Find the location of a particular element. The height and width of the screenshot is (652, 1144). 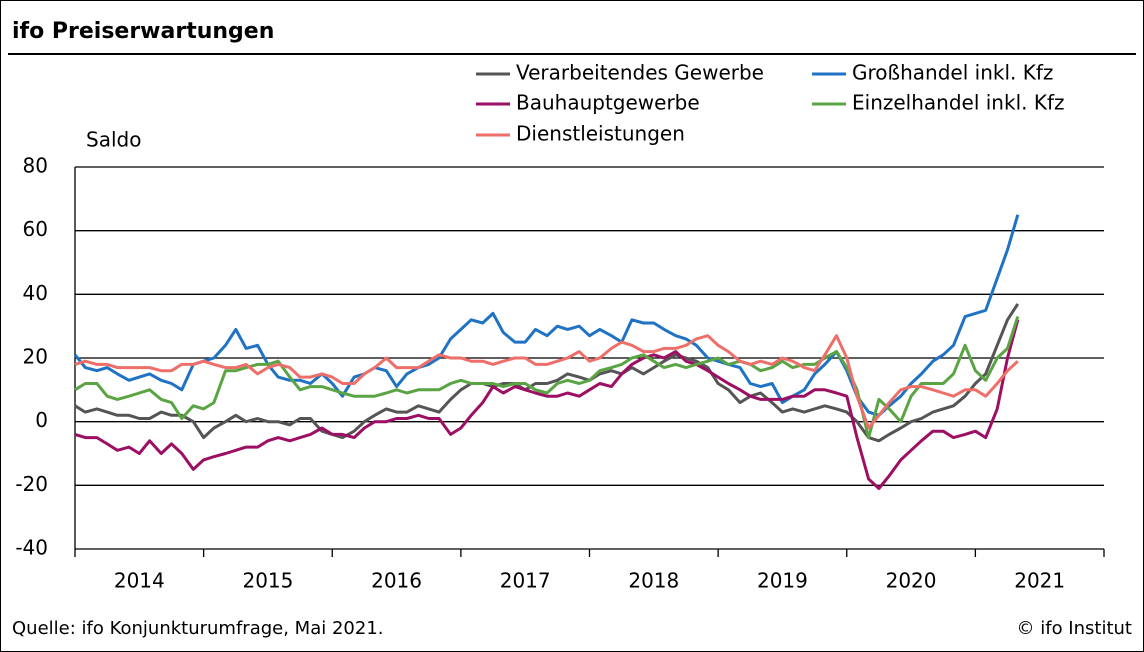

legend-label: Großhandel inkl. Kfz is located at coordinates (952, 73).